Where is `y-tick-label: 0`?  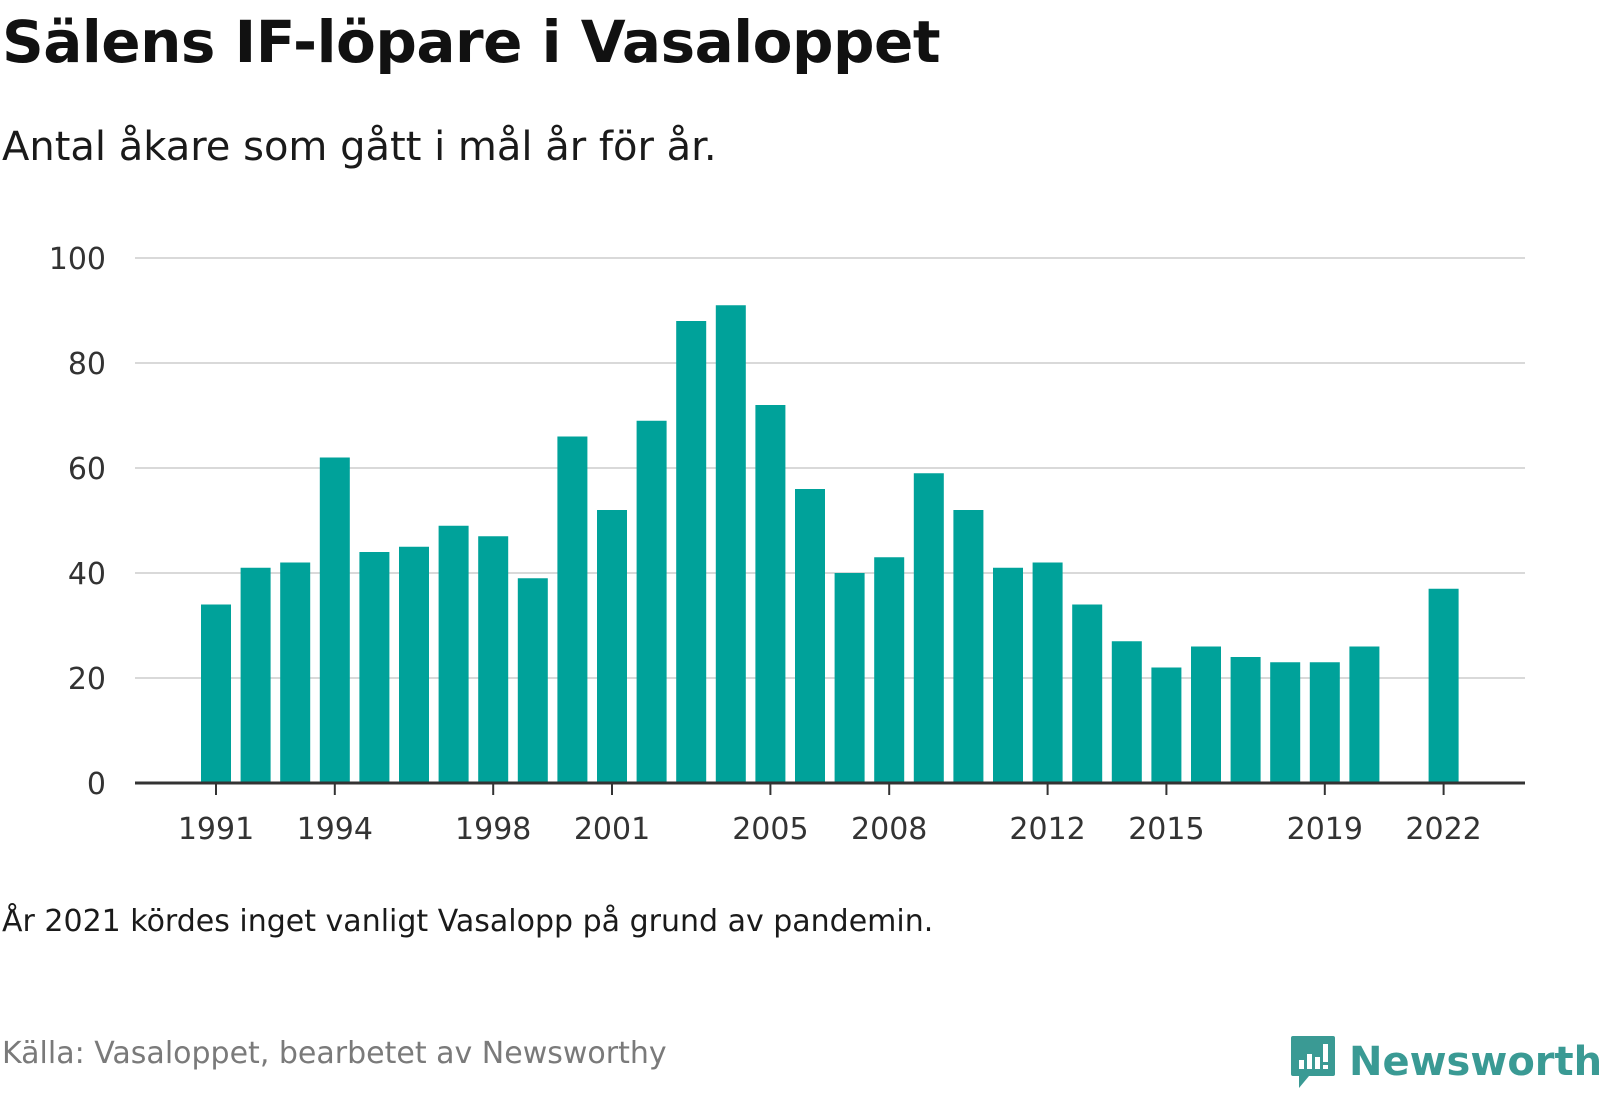 y-tick-label: 0 is located at coordinates (96, 784).